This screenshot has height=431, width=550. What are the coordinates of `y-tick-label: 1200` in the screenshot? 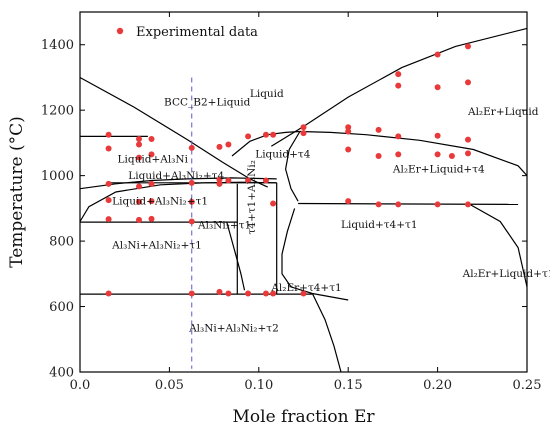 It's located at (57, 111).